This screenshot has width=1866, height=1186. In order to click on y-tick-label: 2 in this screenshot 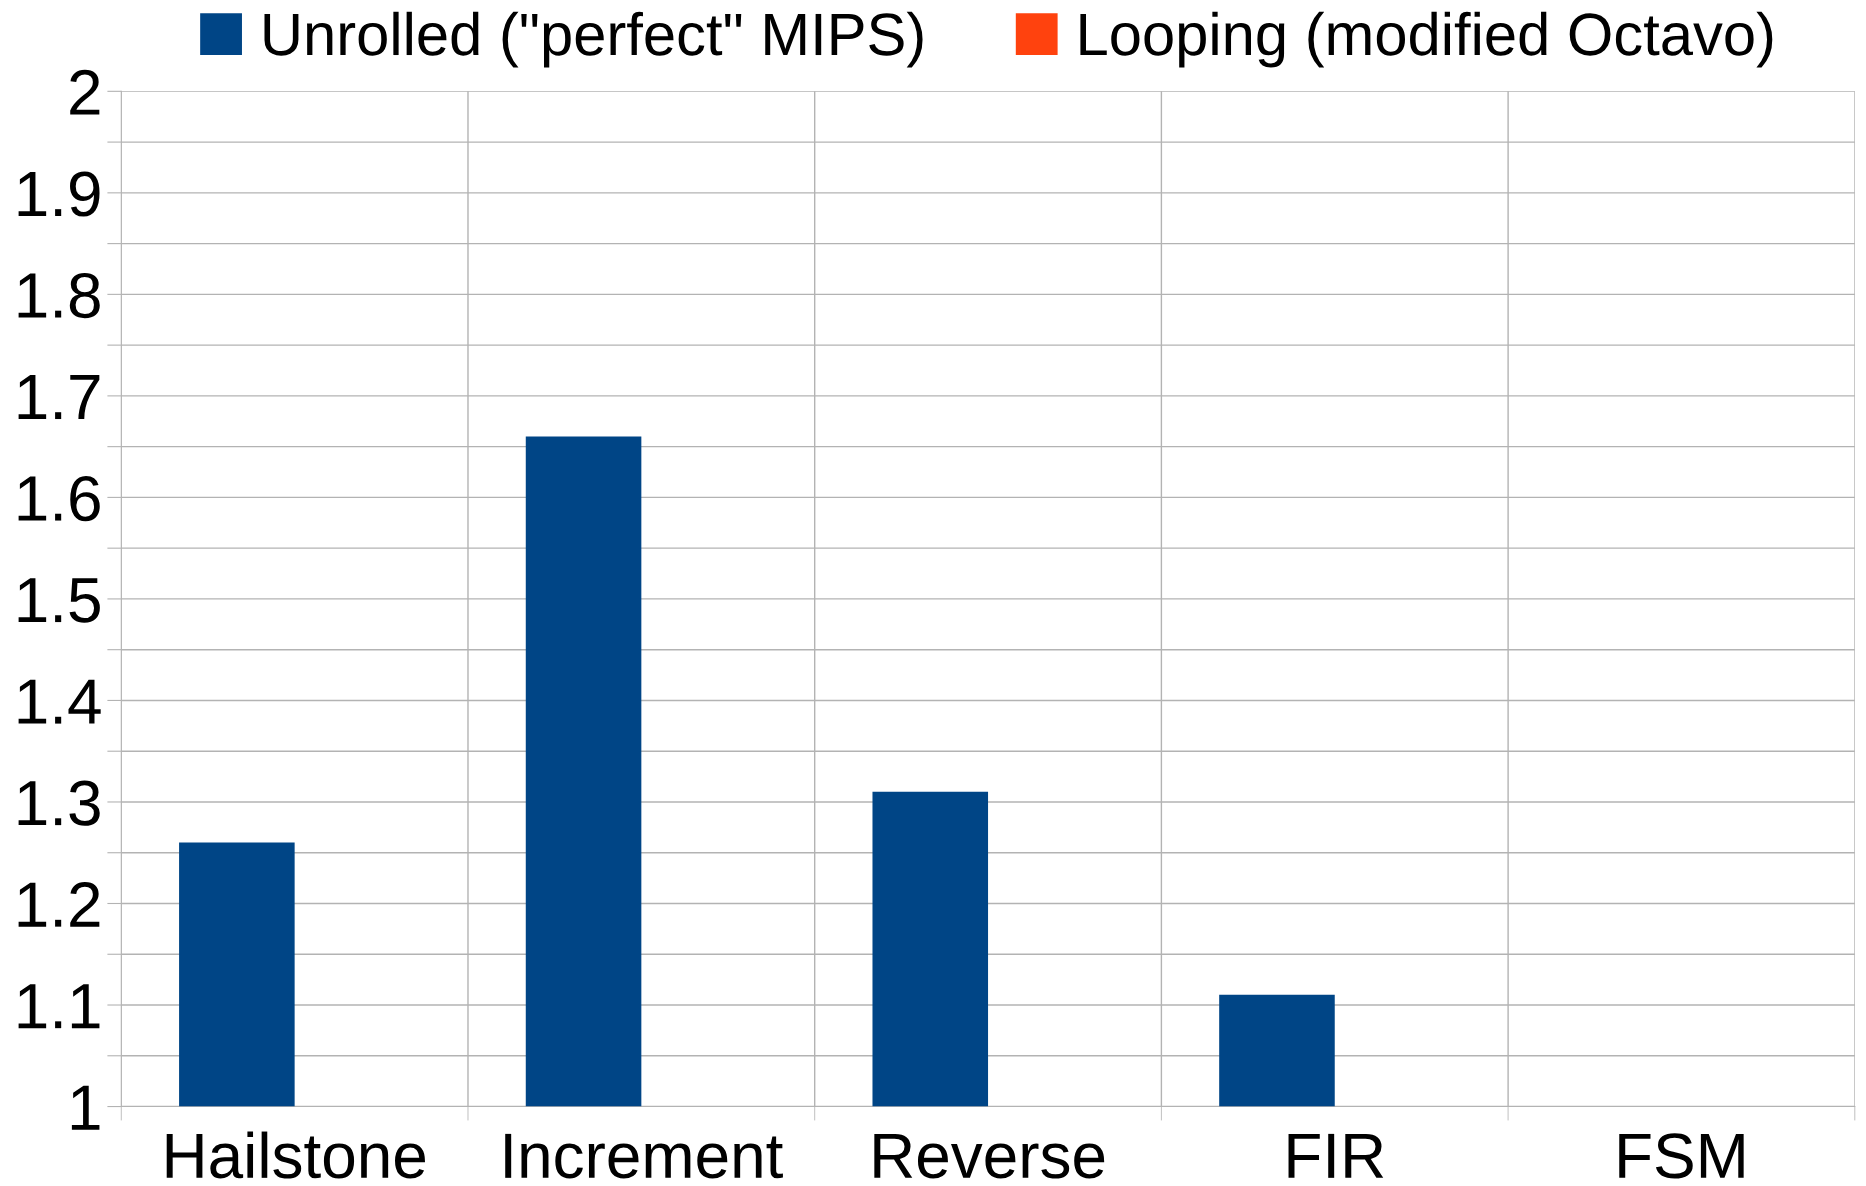, I will do `click(85, 92)`.